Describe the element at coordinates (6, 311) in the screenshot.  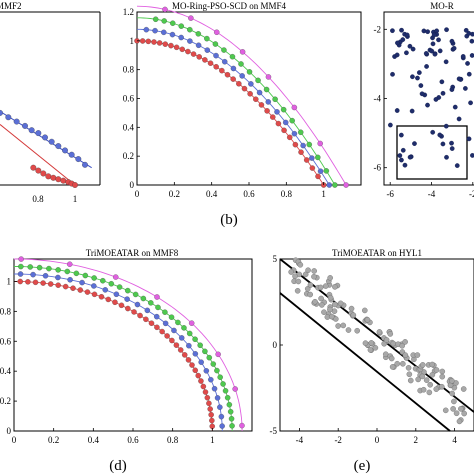
I see `y-tick-label: 0.8` at that location.